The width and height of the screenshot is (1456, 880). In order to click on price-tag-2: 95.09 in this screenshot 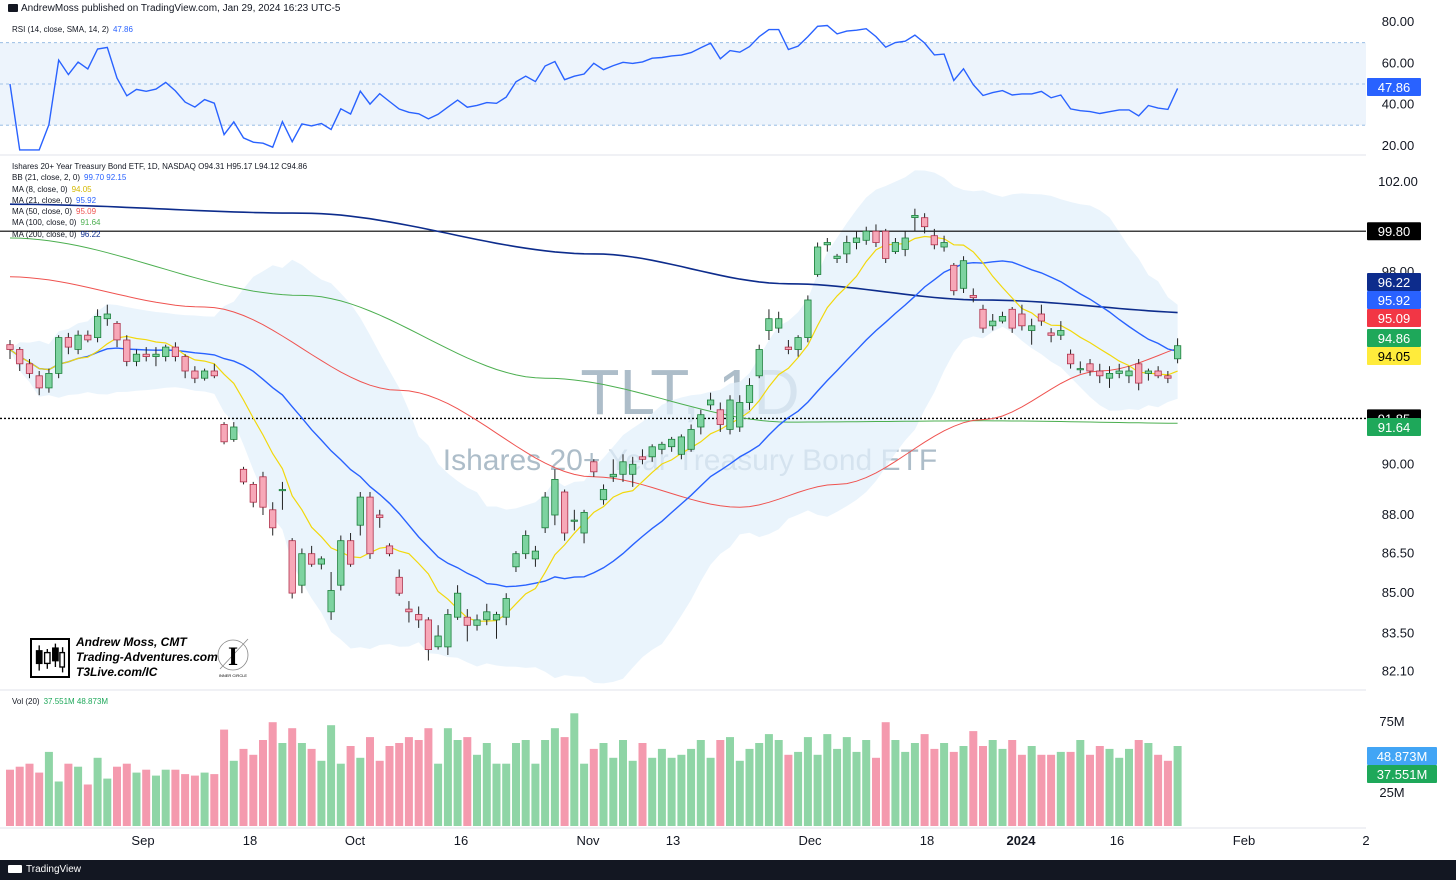, I will do `click(1394, 318)`.